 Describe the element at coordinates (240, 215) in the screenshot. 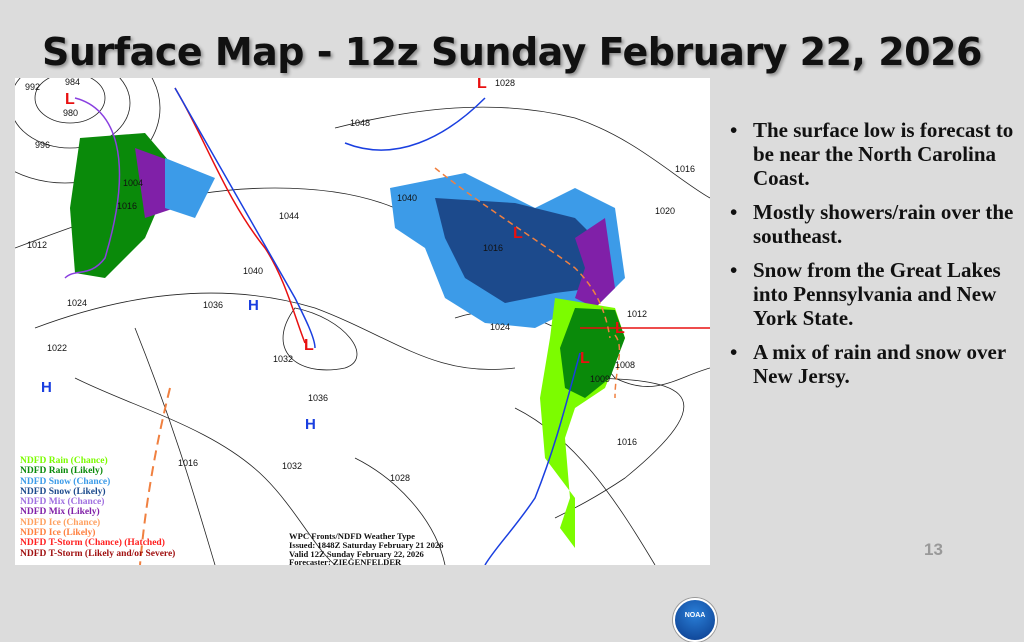

I see `warm-front-west` at that location.